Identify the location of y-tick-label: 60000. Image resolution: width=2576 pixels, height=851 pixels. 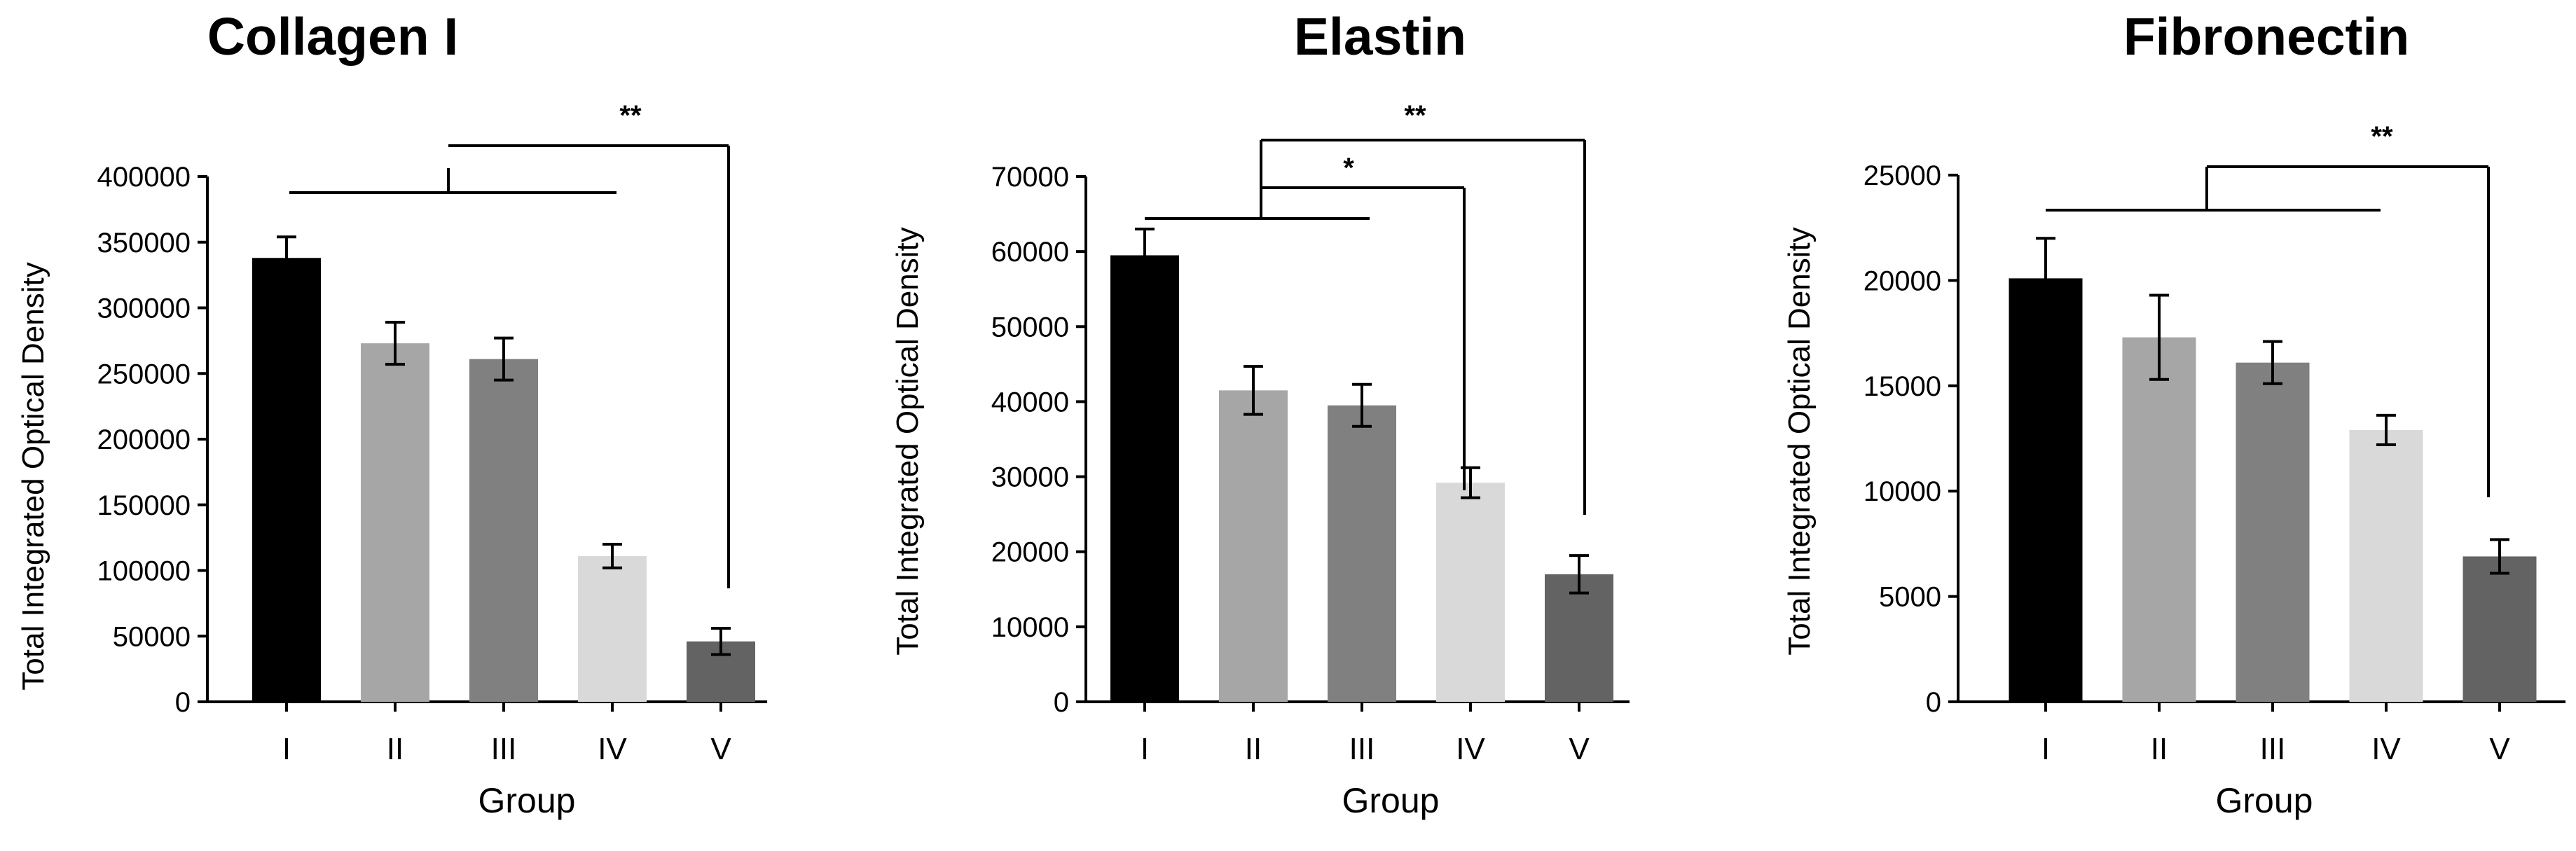
(1030, 252).